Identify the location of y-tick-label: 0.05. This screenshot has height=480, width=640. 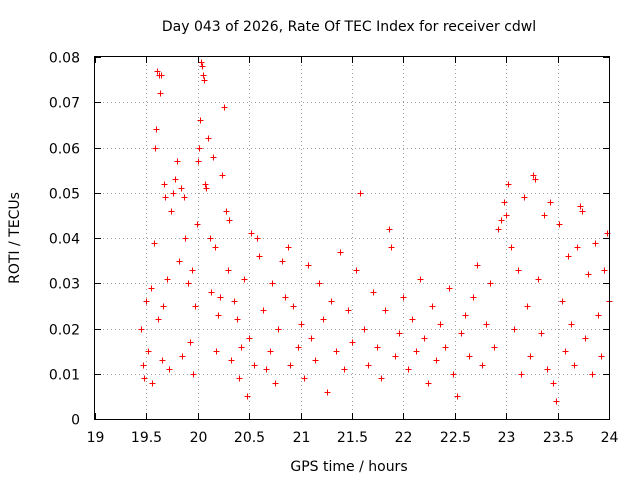
(64, 195).